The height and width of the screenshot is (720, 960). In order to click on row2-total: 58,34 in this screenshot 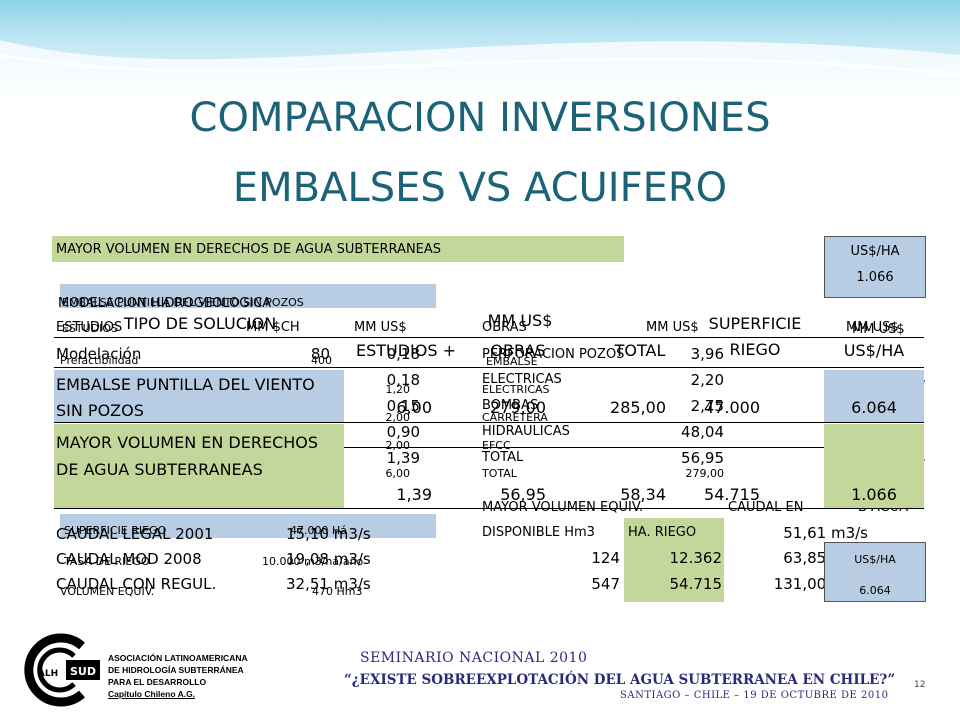, I will do `click(643, 494)`.